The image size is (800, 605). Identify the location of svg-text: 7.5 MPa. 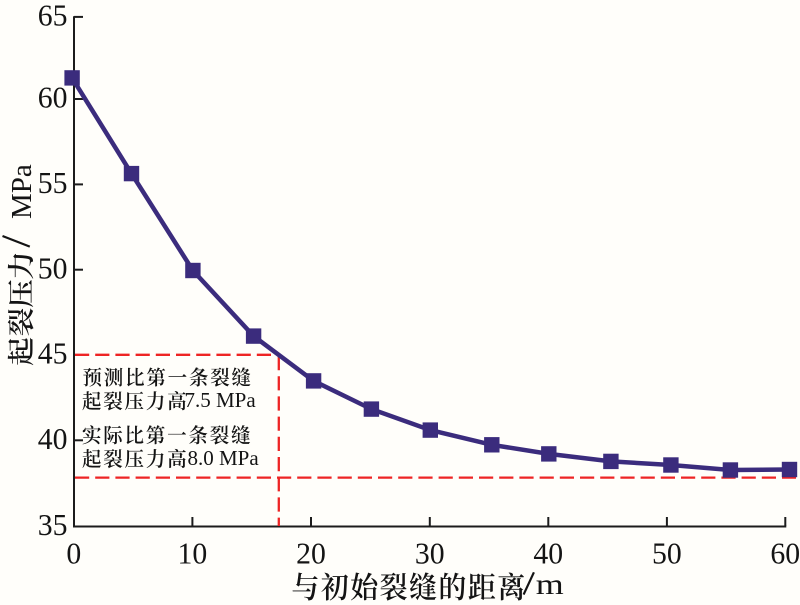
(221, 400).